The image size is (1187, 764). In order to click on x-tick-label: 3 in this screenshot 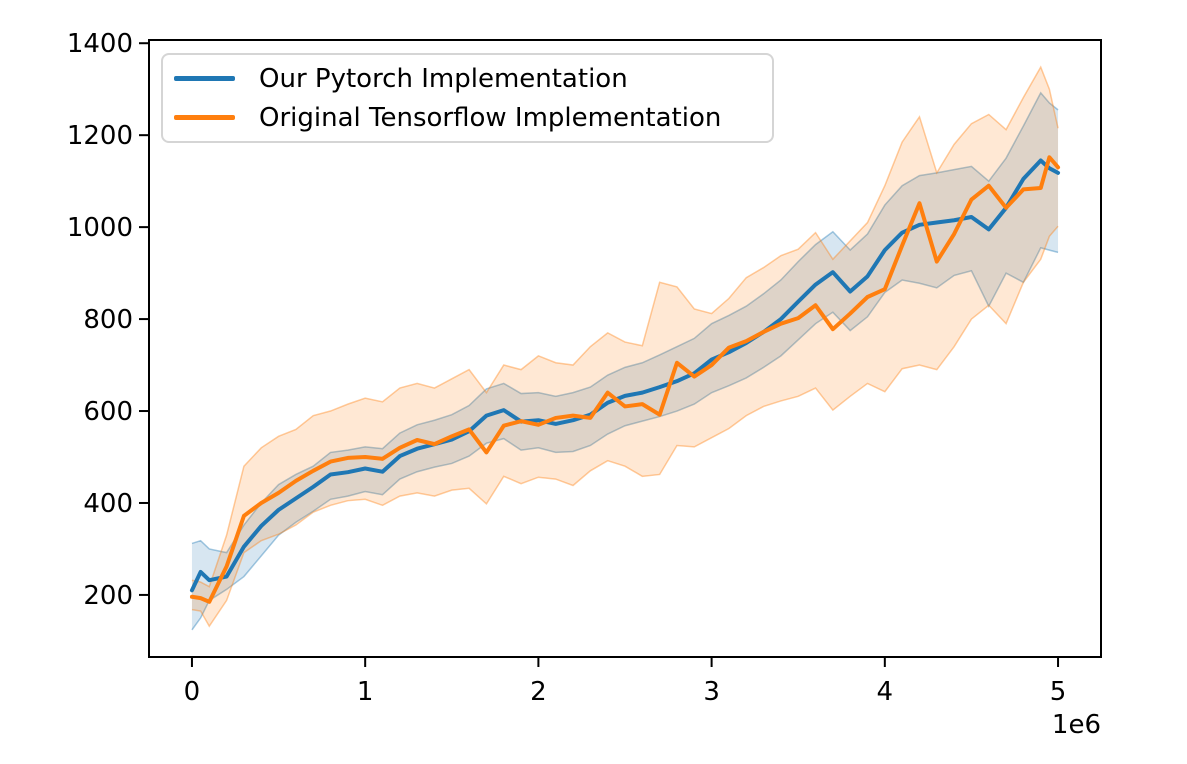, I will do `click(711, 692)`.